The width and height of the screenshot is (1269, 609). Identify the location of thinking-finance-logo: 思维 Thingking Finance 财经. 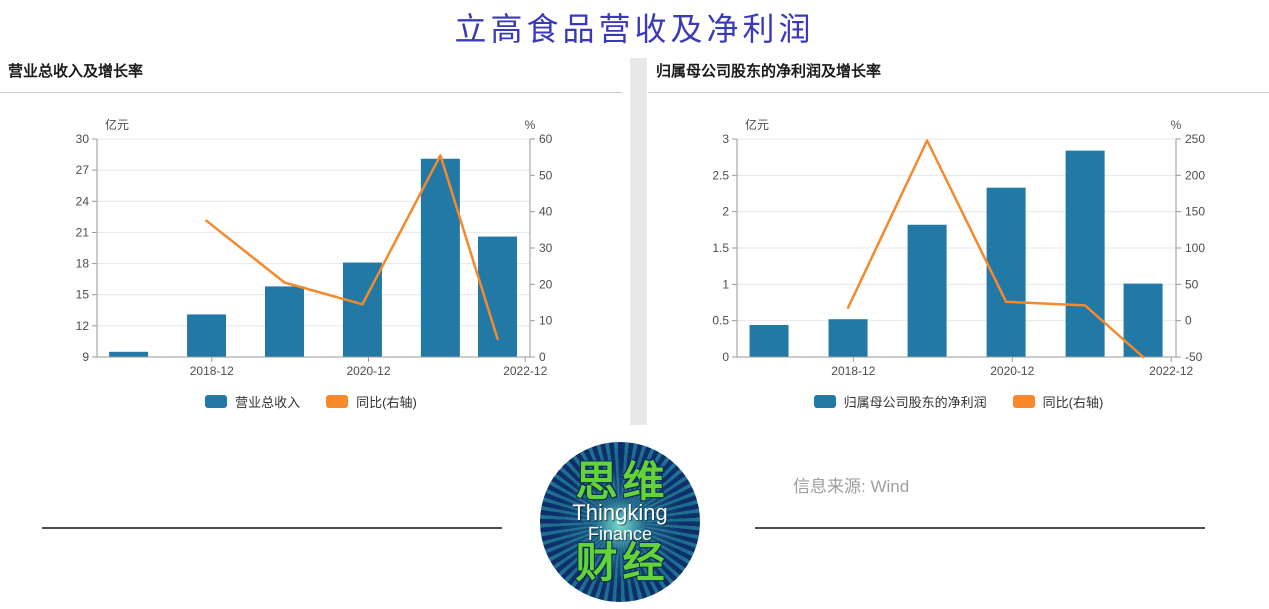
(620, 522).